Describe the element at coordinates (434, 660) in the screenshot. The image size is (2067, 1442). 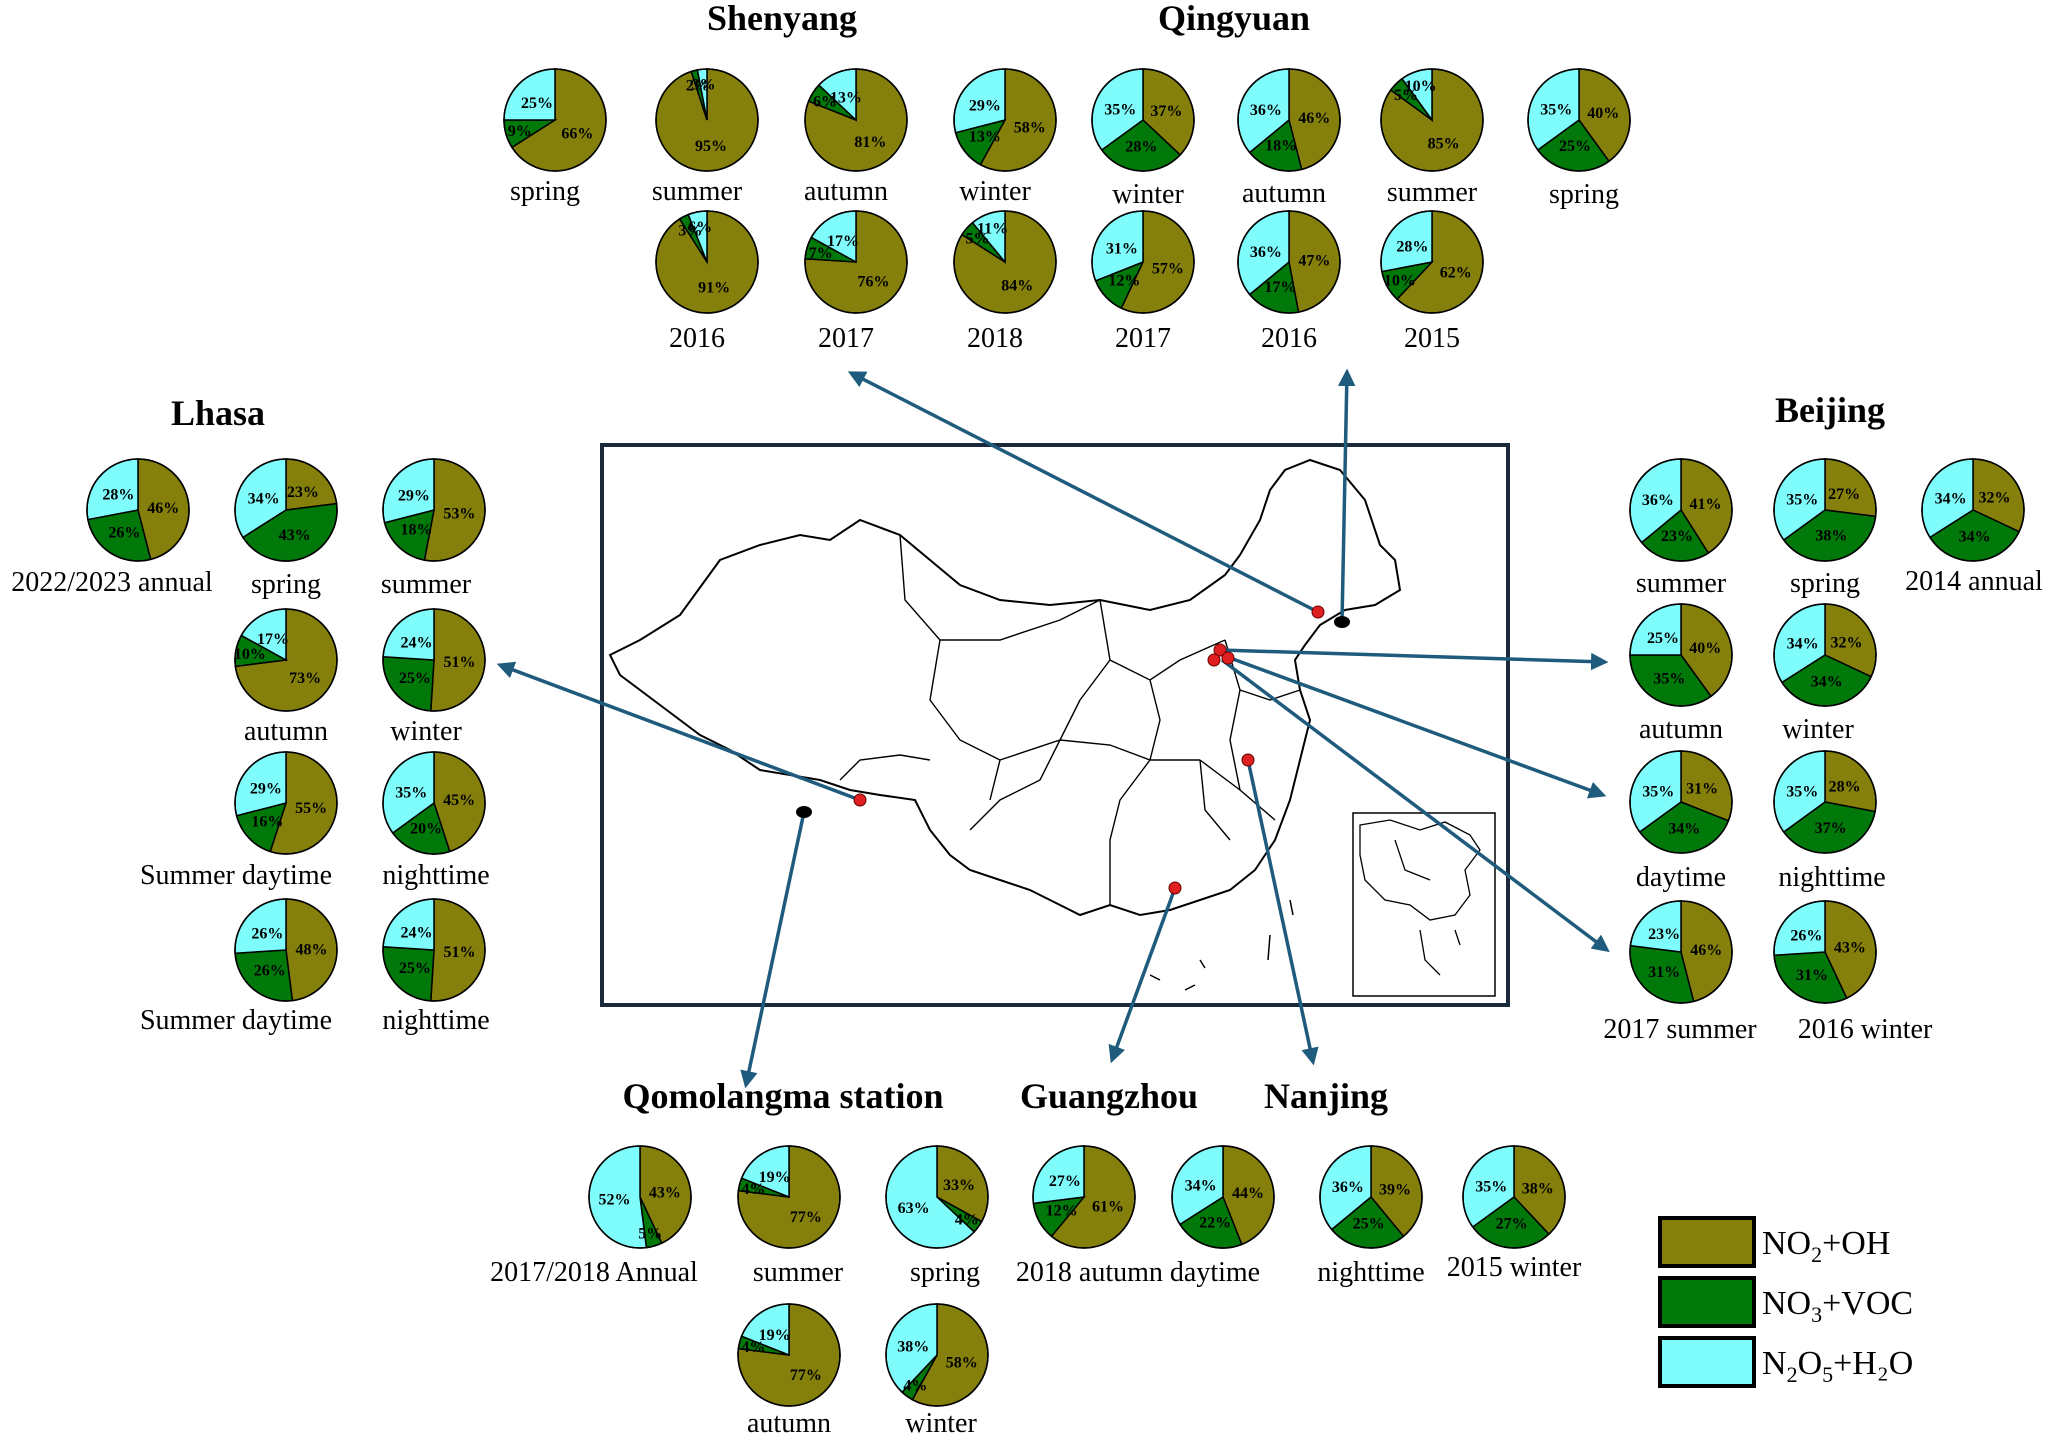
I see `pie-chart: 51% 25% 24%` at that location.